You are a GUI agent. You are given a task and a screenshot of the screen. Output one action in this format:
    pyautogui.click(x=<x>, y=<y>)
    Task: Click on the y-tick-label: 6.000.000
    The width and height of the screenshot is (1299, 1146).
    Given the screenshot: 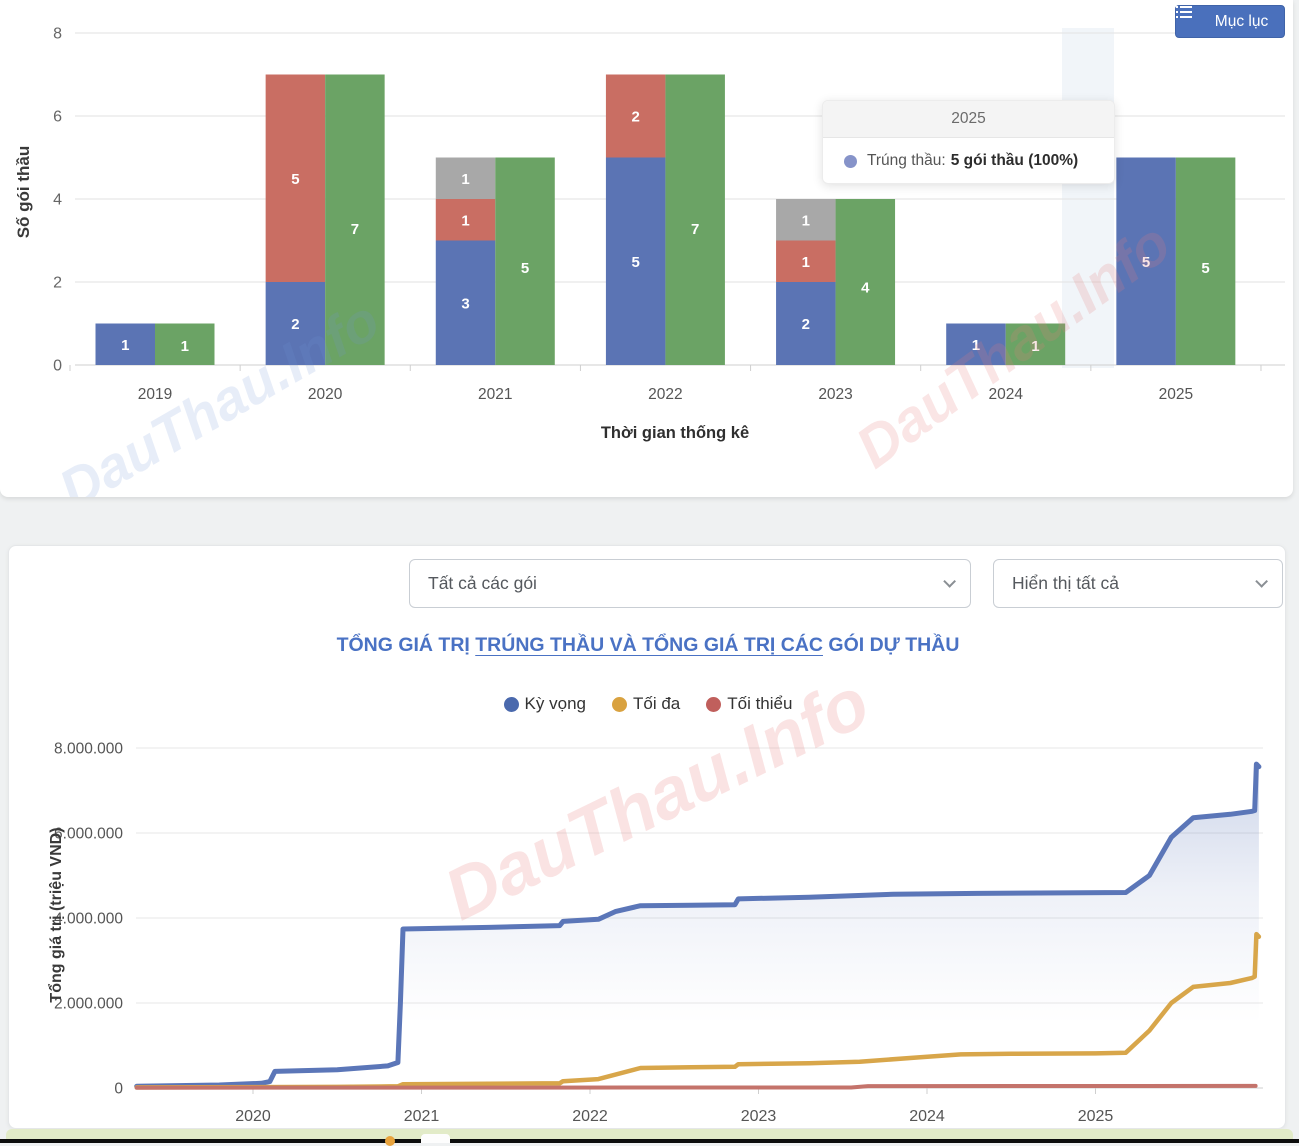 What is the action you would take?
    pyautogui.click(x=88, y=834)
    